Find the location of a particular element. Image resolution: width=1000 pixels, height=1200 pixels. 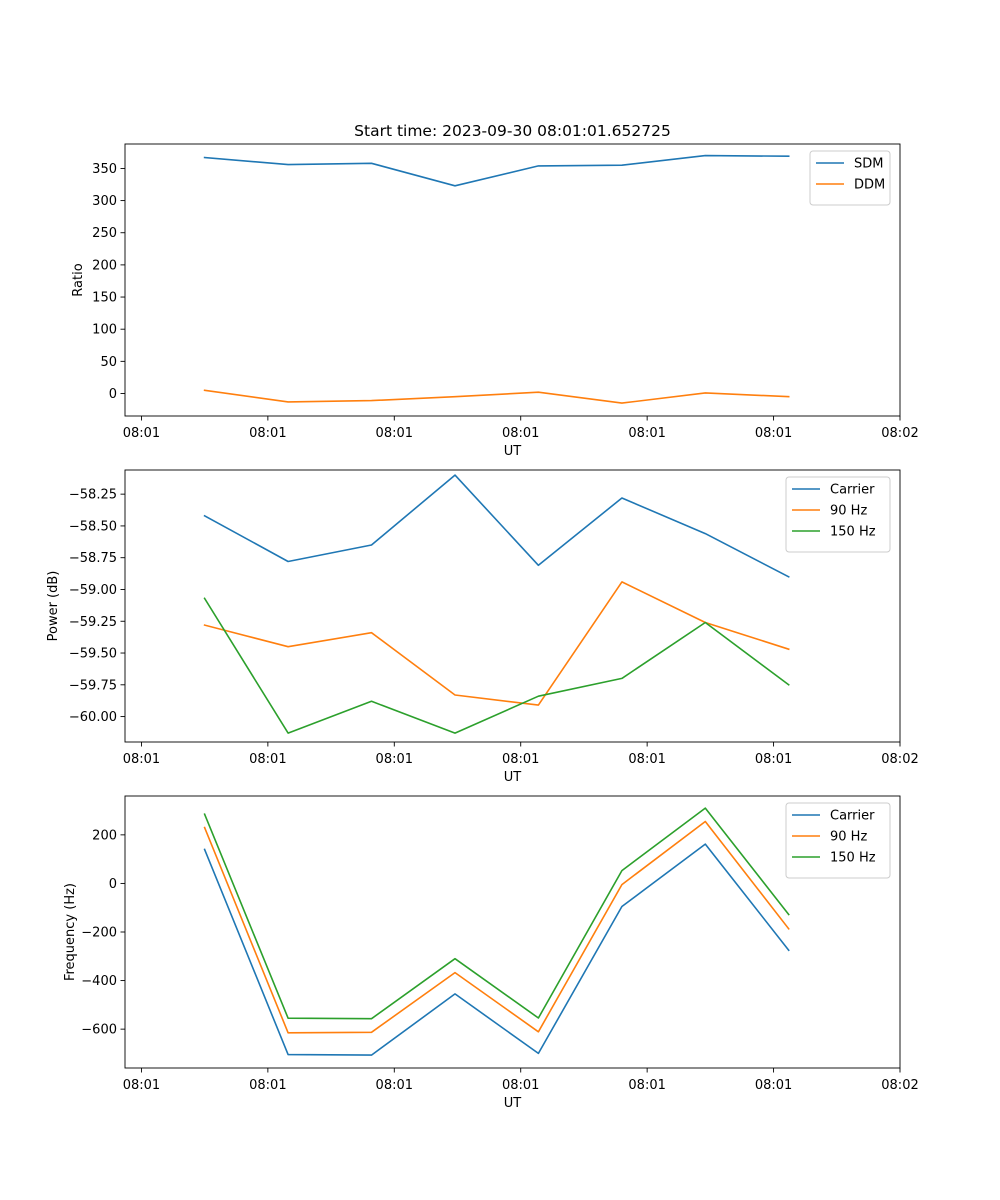

y-tick-label: 250 is located at coordinates (104, 233).